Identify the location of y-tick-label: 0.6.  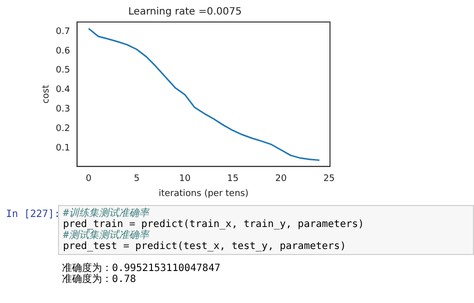
(63, 51).